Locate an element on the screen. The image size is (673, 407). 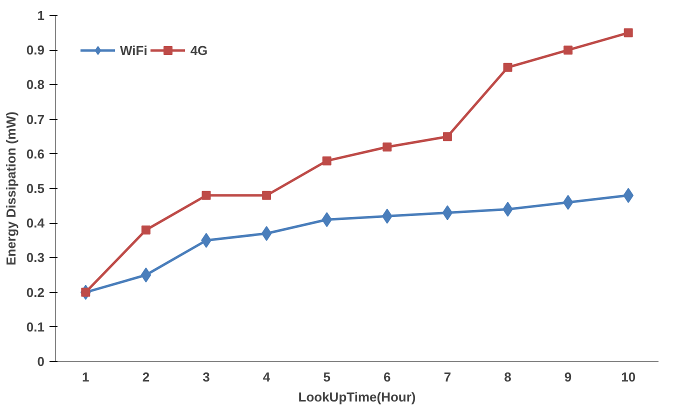
y-tick-label: 0.5 is located at coordinates (35, 188).